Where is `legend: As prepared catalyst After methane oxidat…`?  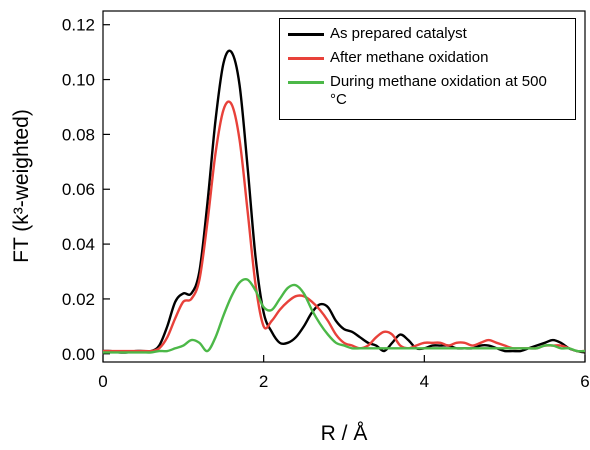
legend: As prepared catalyst After methane oxidat… is located at coordinates (427, 69).